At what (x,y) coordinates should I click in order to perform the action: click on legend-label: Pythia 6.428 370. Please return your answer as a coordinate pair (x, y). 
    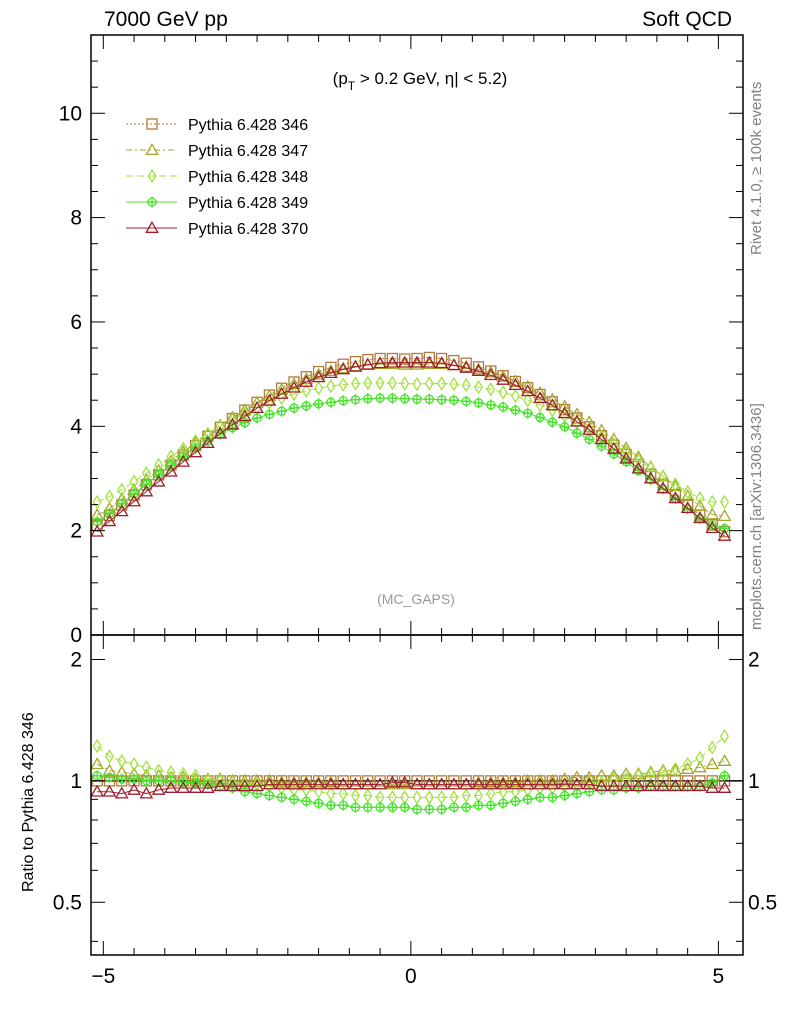
    Looking at the image, I should click on (248, 229).